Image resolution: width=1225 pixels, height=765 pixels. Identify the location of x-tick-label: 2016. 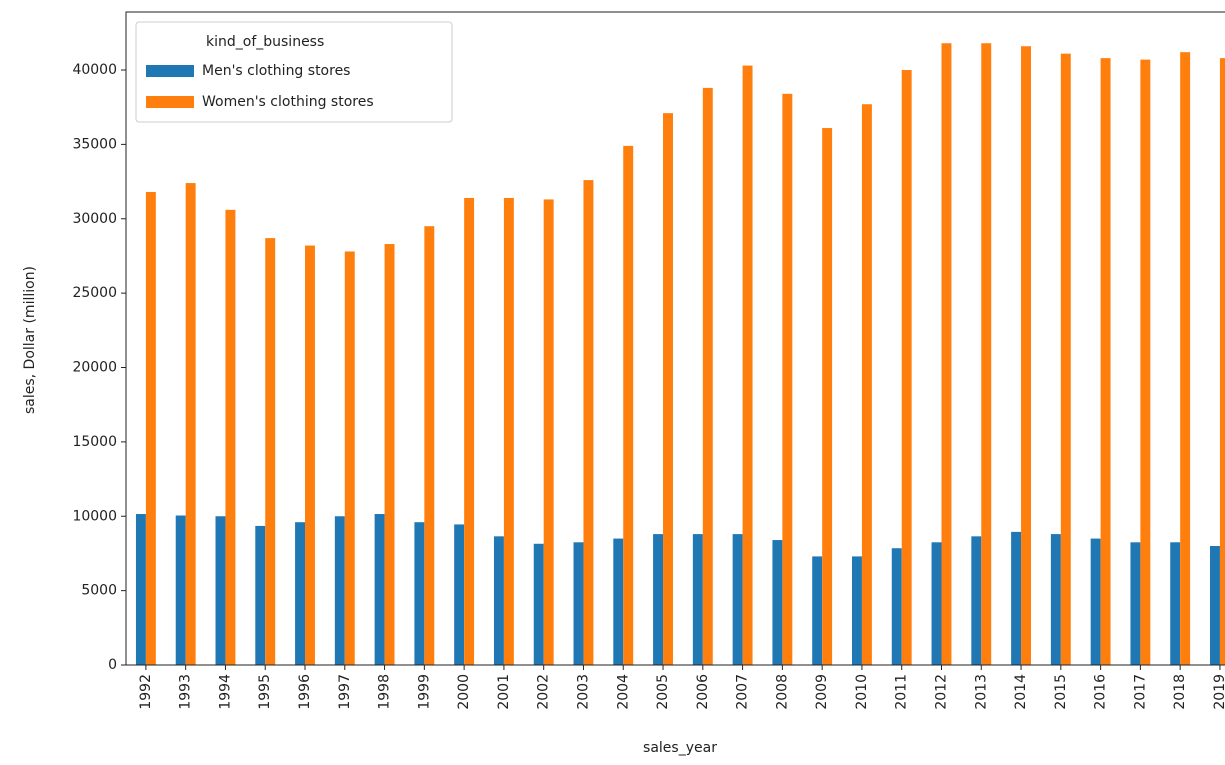
(1101, 692).